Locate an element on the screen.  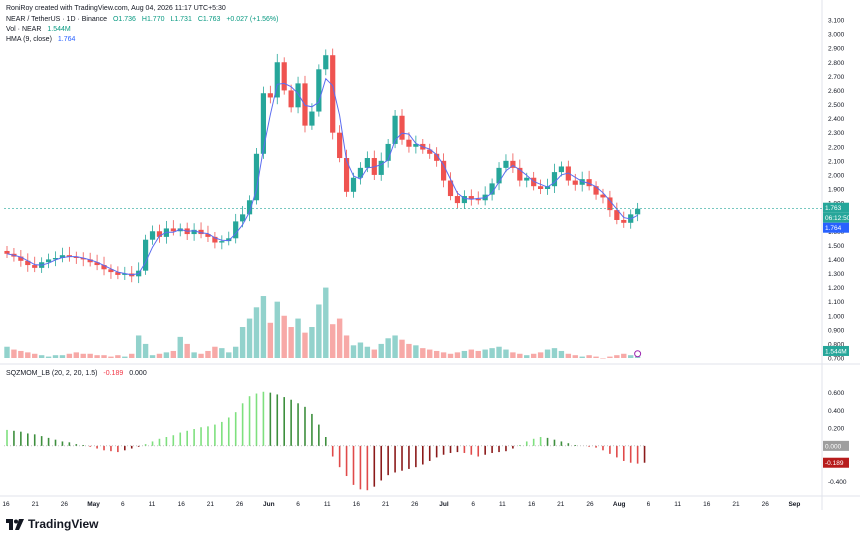
price-tick-label: 1.100 is located at coordinates (836, 302).